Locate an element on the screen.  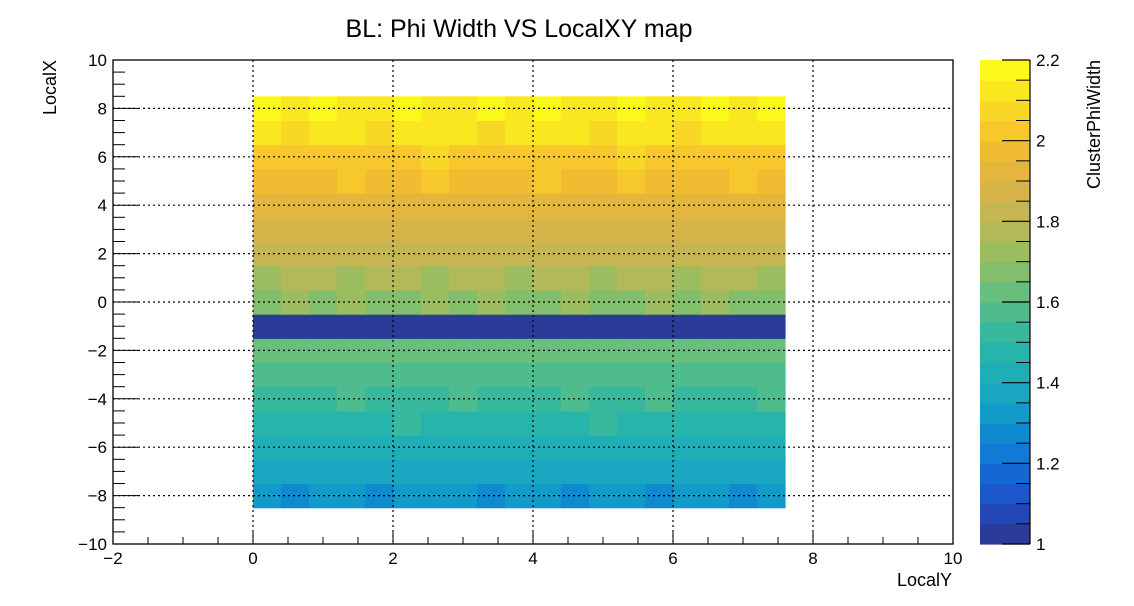
x-tick-label: 2 is located at coordinates (392, 558).